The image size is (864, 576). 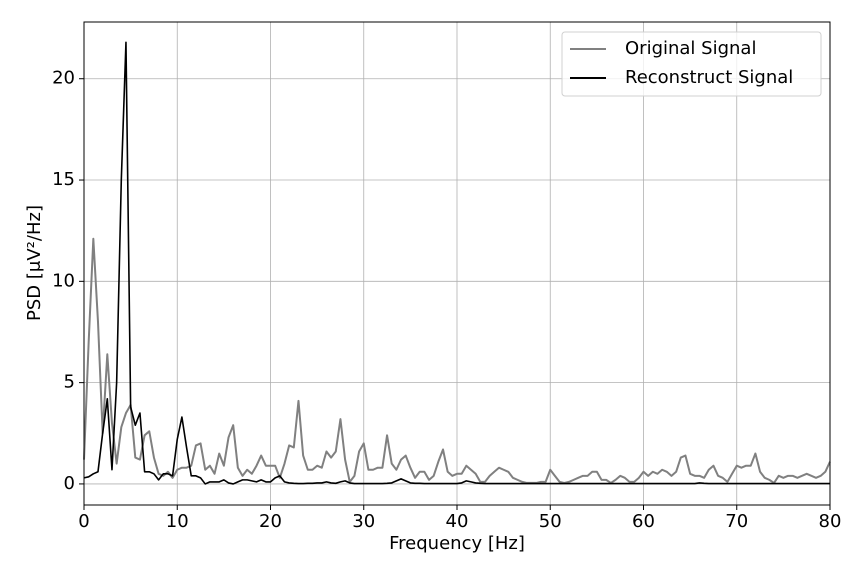 What do you see at coordinates (69, 483) in the screenshot?
I see `y-tick-label: 0` at bounding box center [69, 483].